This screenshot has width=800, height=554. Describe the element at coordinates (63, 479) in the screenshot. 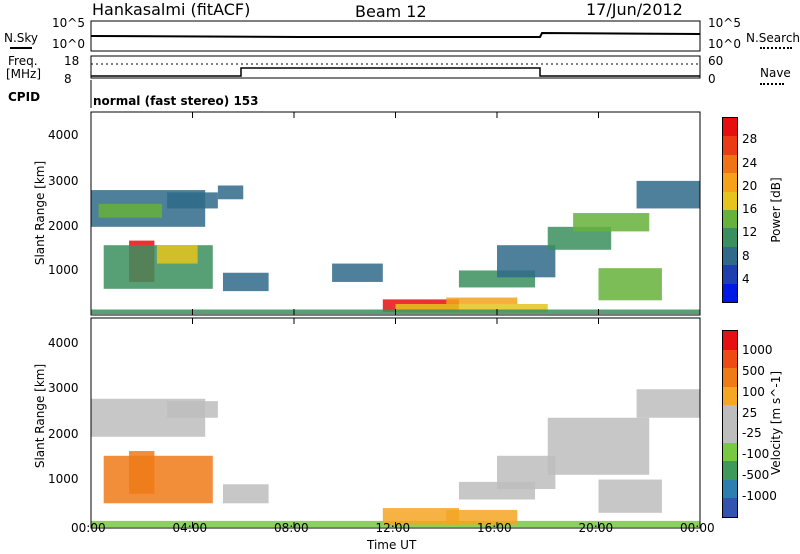

I see `velocity-ytick-1000: 1000` at that location.